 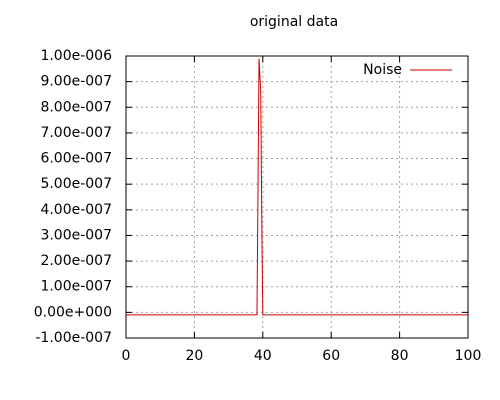 I want to click on y-tick-label: 1.00e-006, so click(x=76, y=56).